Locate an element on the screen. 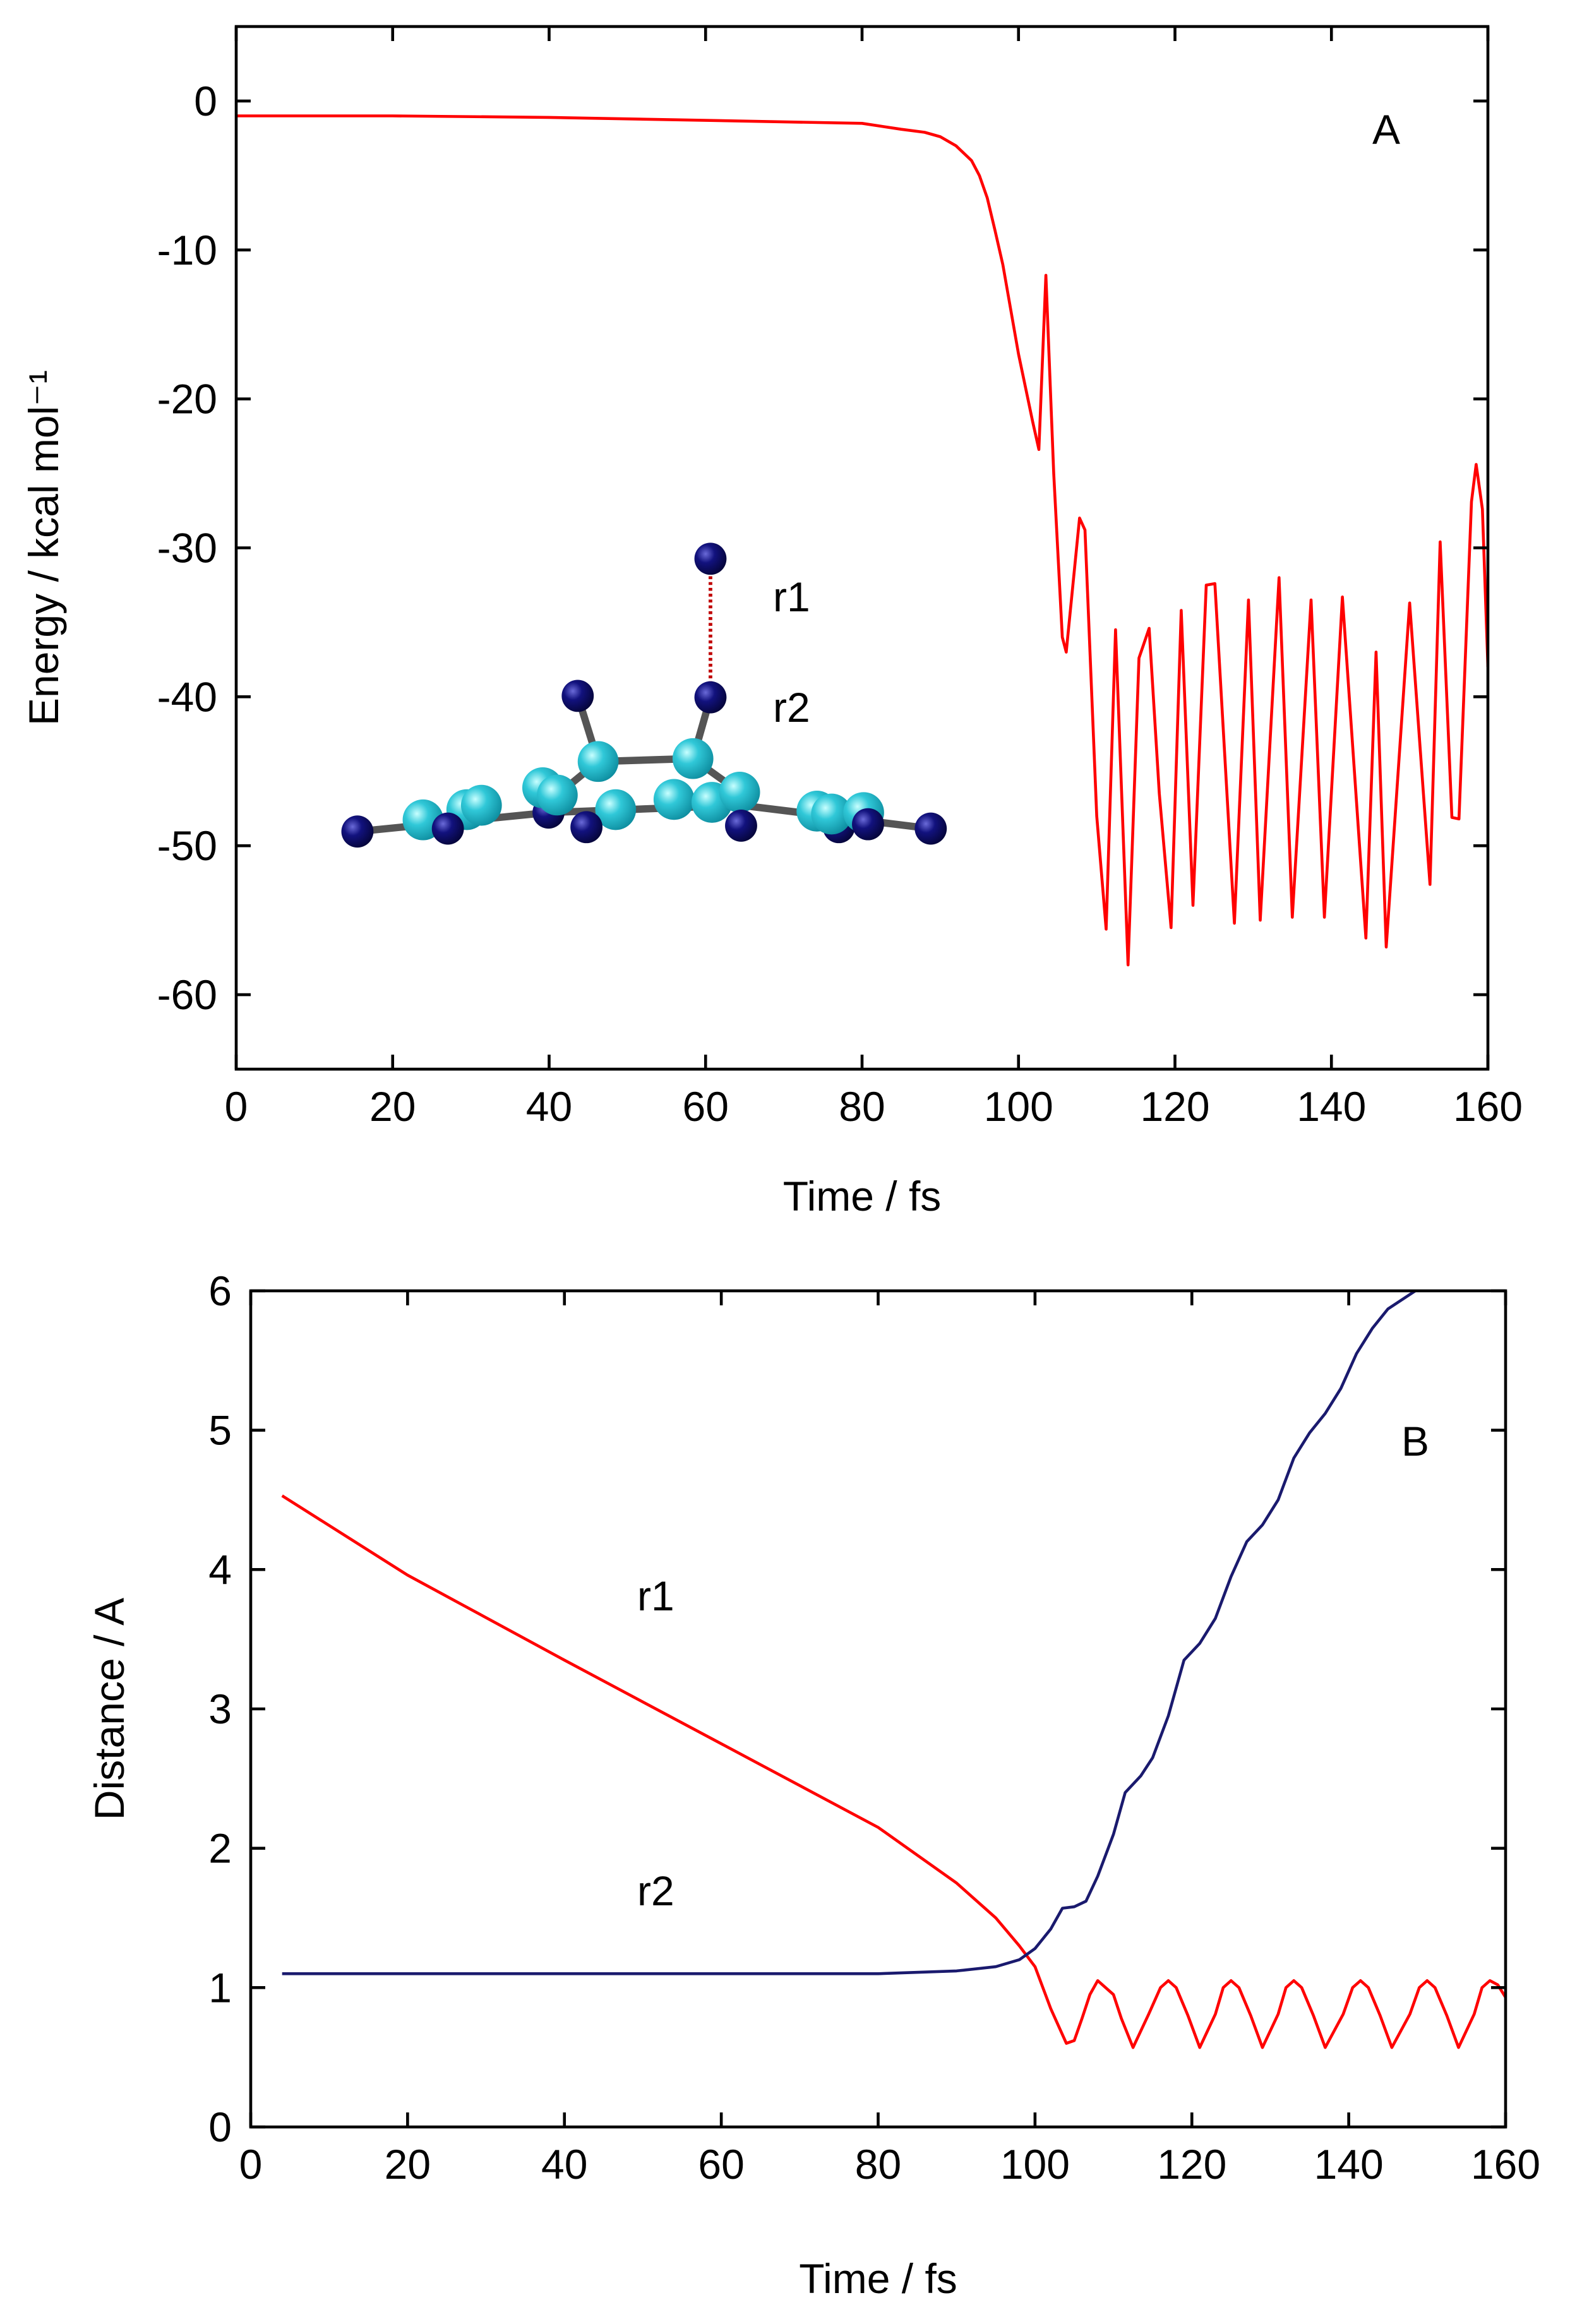  molecule-inset is located at coordinates (644, 695).